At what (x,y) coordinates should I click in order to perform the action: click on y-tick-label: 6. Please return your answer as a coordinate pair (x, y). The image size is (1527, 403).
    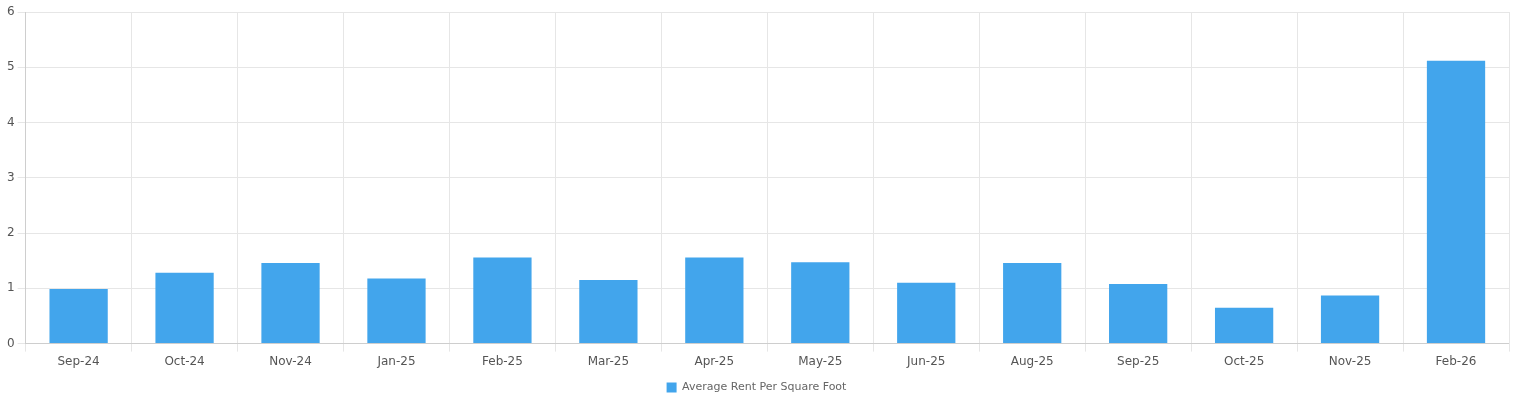
    Looking at the image, I should click on (10, 11).